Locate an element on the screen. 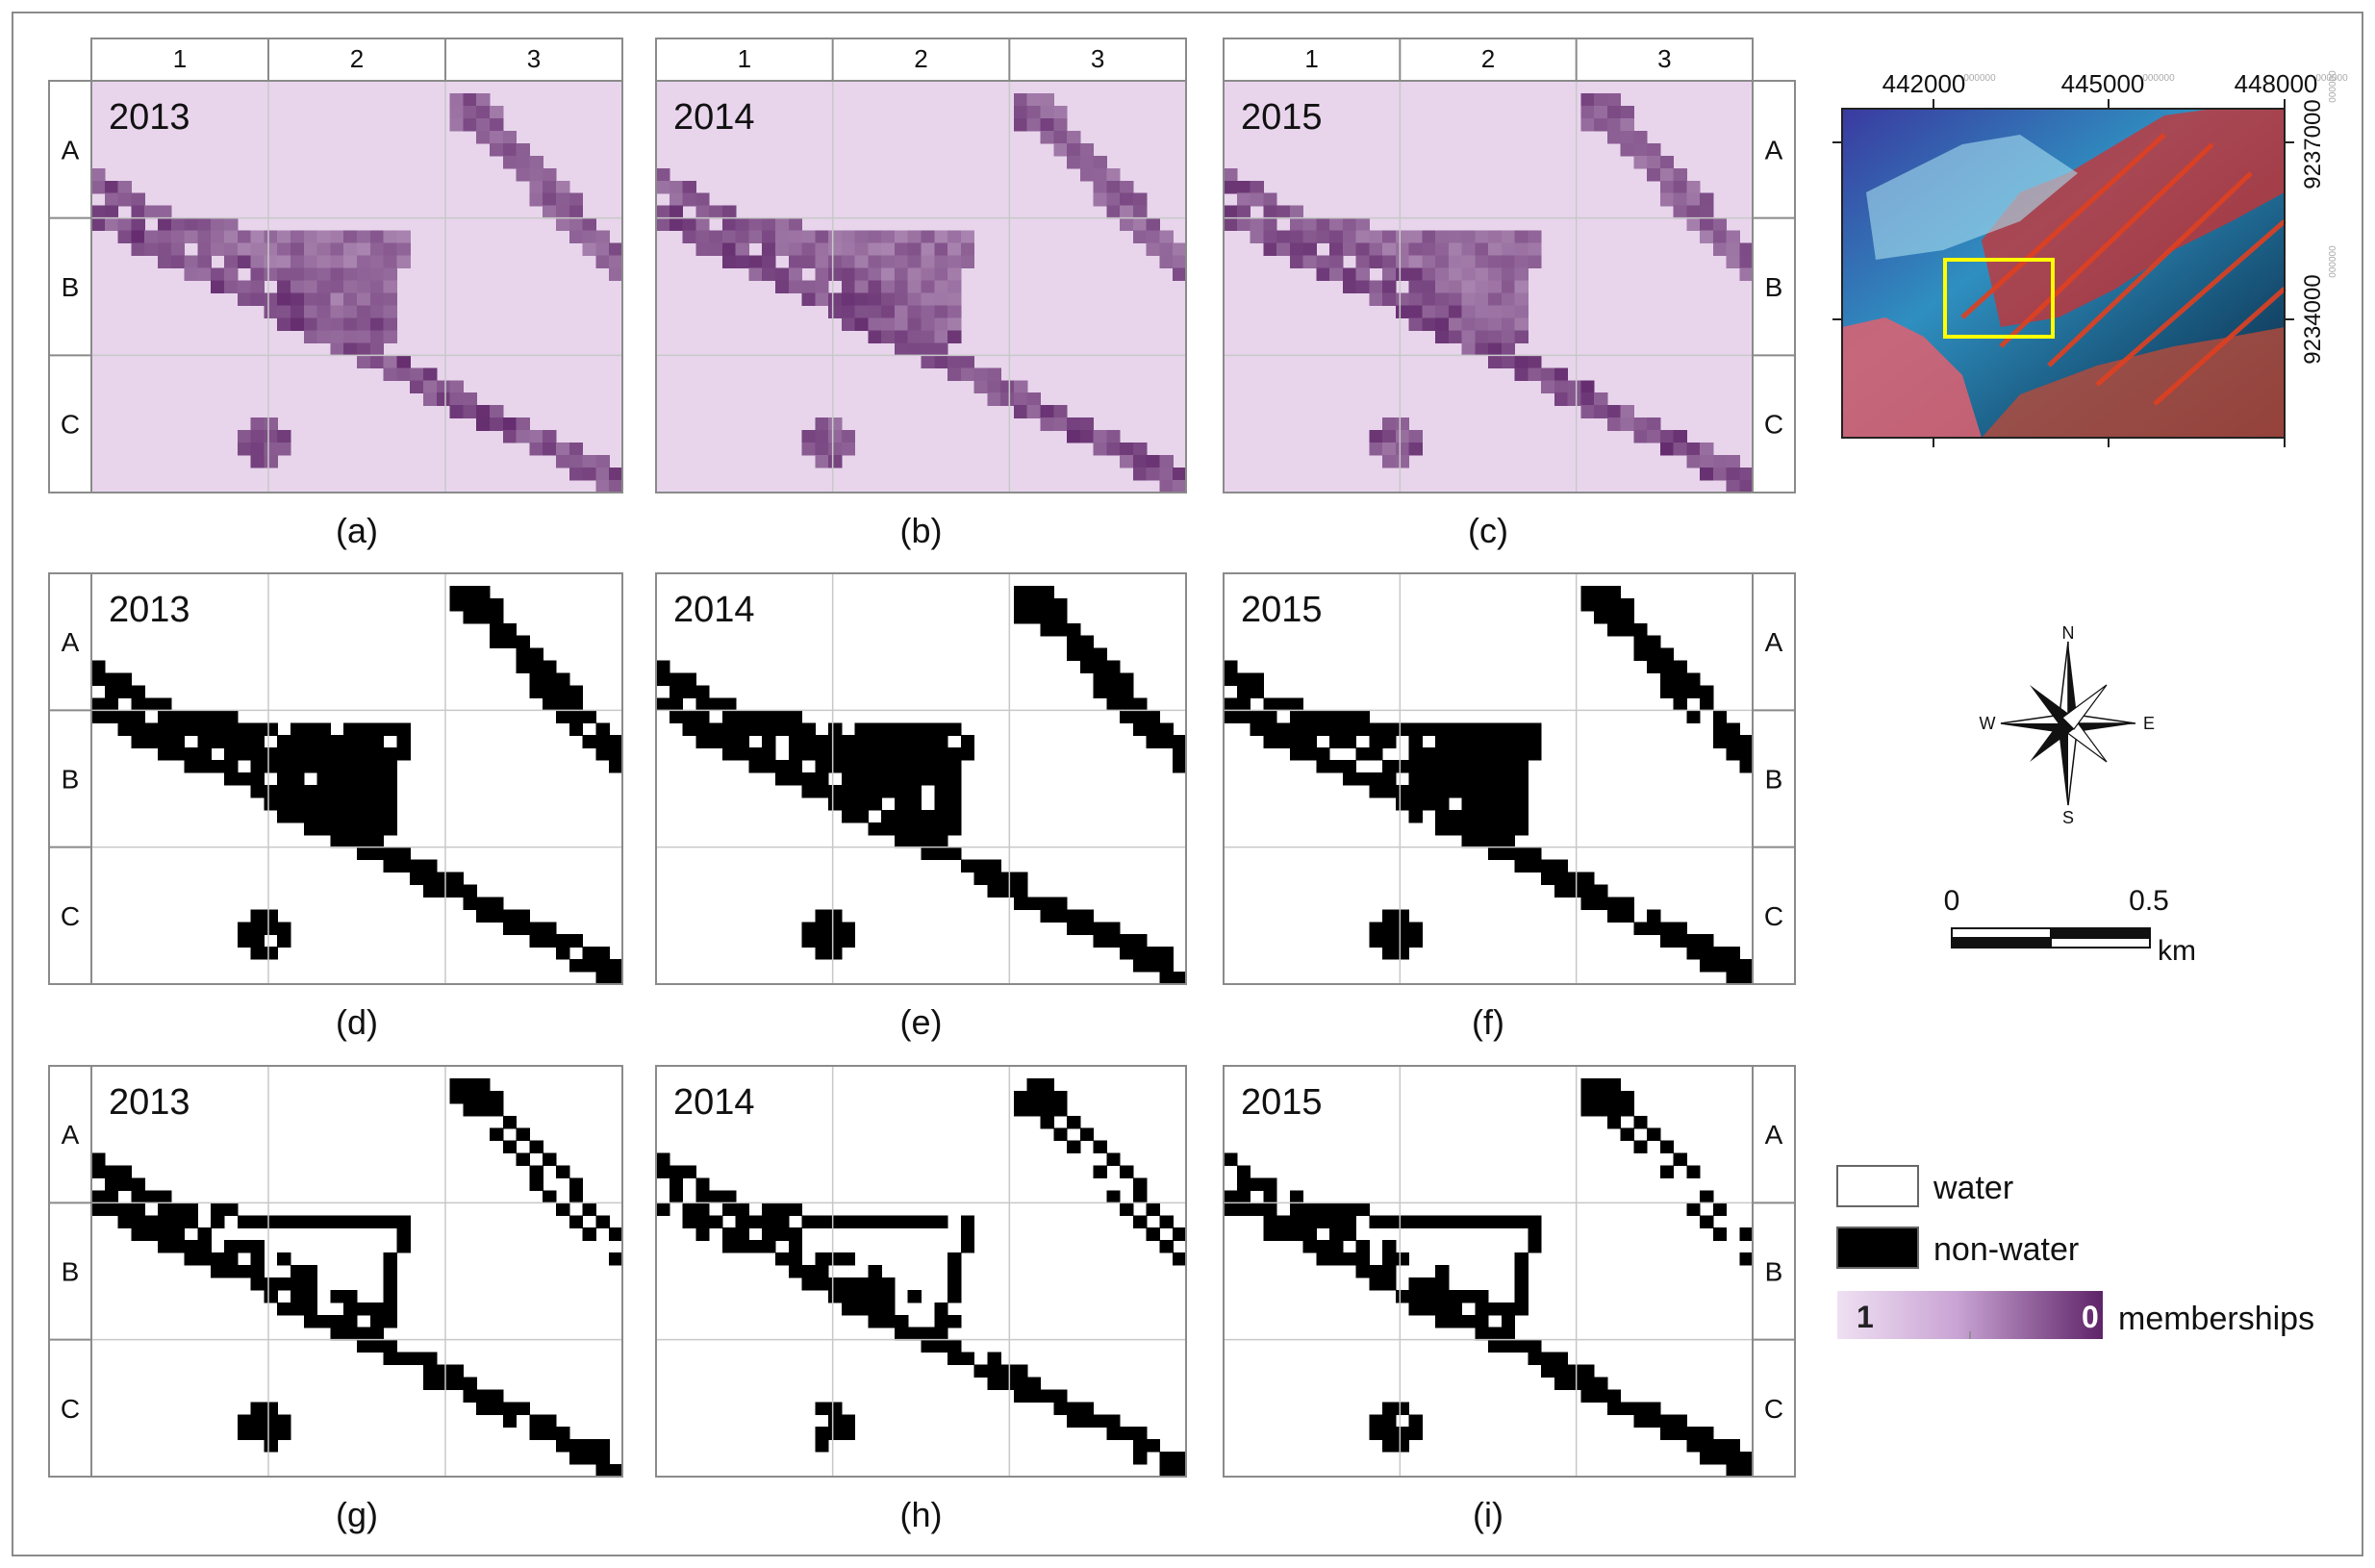  panel-caption: (b) is located at coordinates (922, 530).